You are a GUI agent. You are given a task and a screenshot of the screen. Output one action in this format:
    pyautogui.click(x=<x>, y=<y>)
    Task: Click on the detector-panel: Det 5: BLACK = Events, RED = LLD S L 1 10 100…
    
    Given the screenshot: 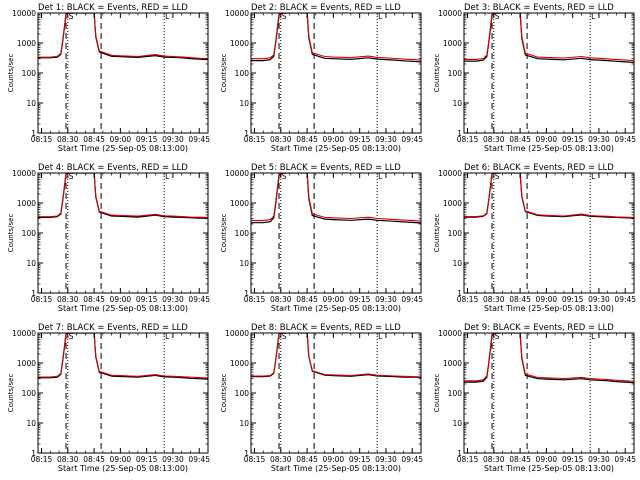 What is the action you would take?
    pyautogui.click(x=319, y=240)
    